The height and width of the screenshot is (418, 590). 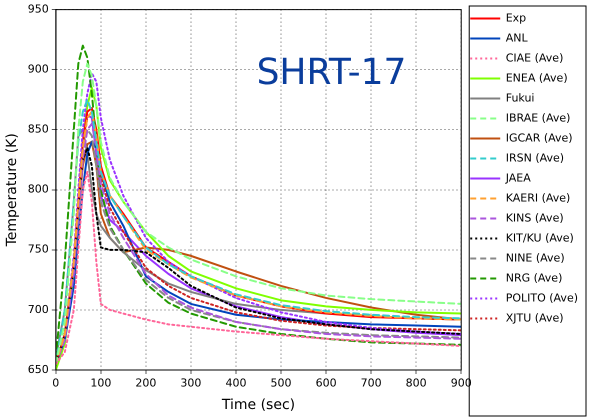 I want to click on text: SHRT-17, so click(x=331, y=72).